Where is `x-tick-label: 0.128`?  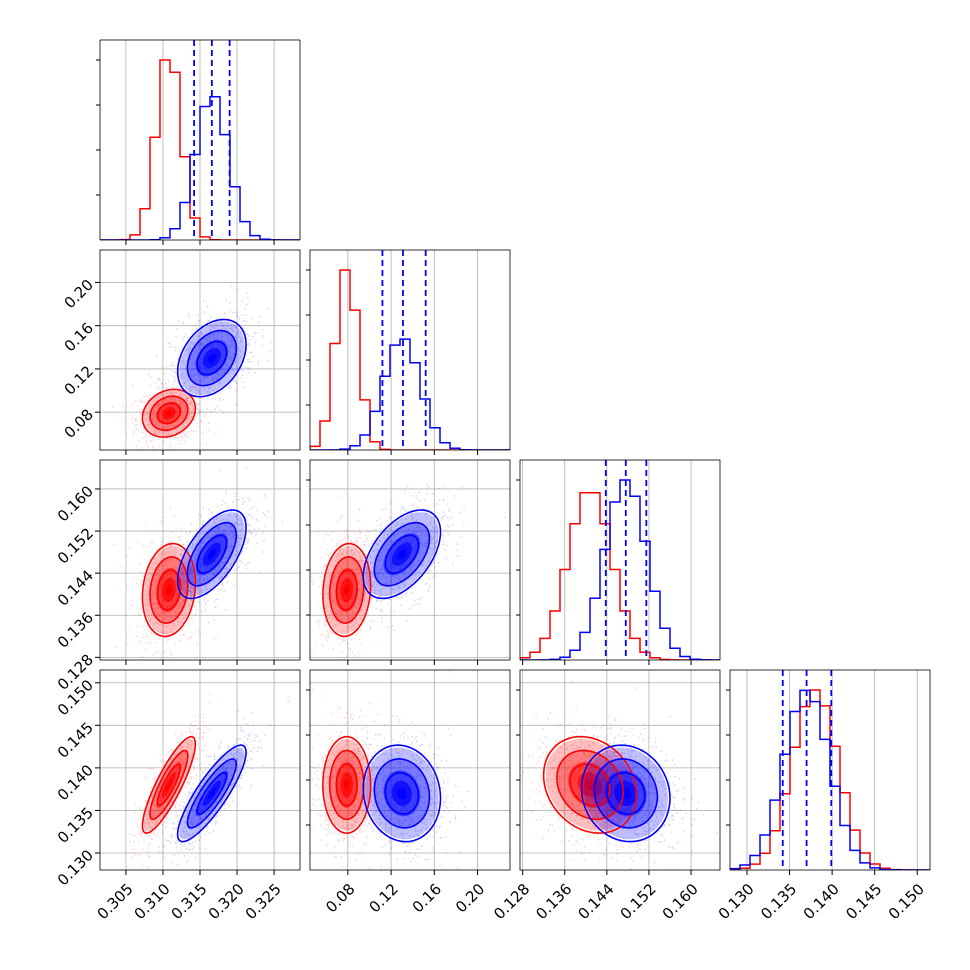 x-tick-label: 0.128 is located at coordinates (511, 901).